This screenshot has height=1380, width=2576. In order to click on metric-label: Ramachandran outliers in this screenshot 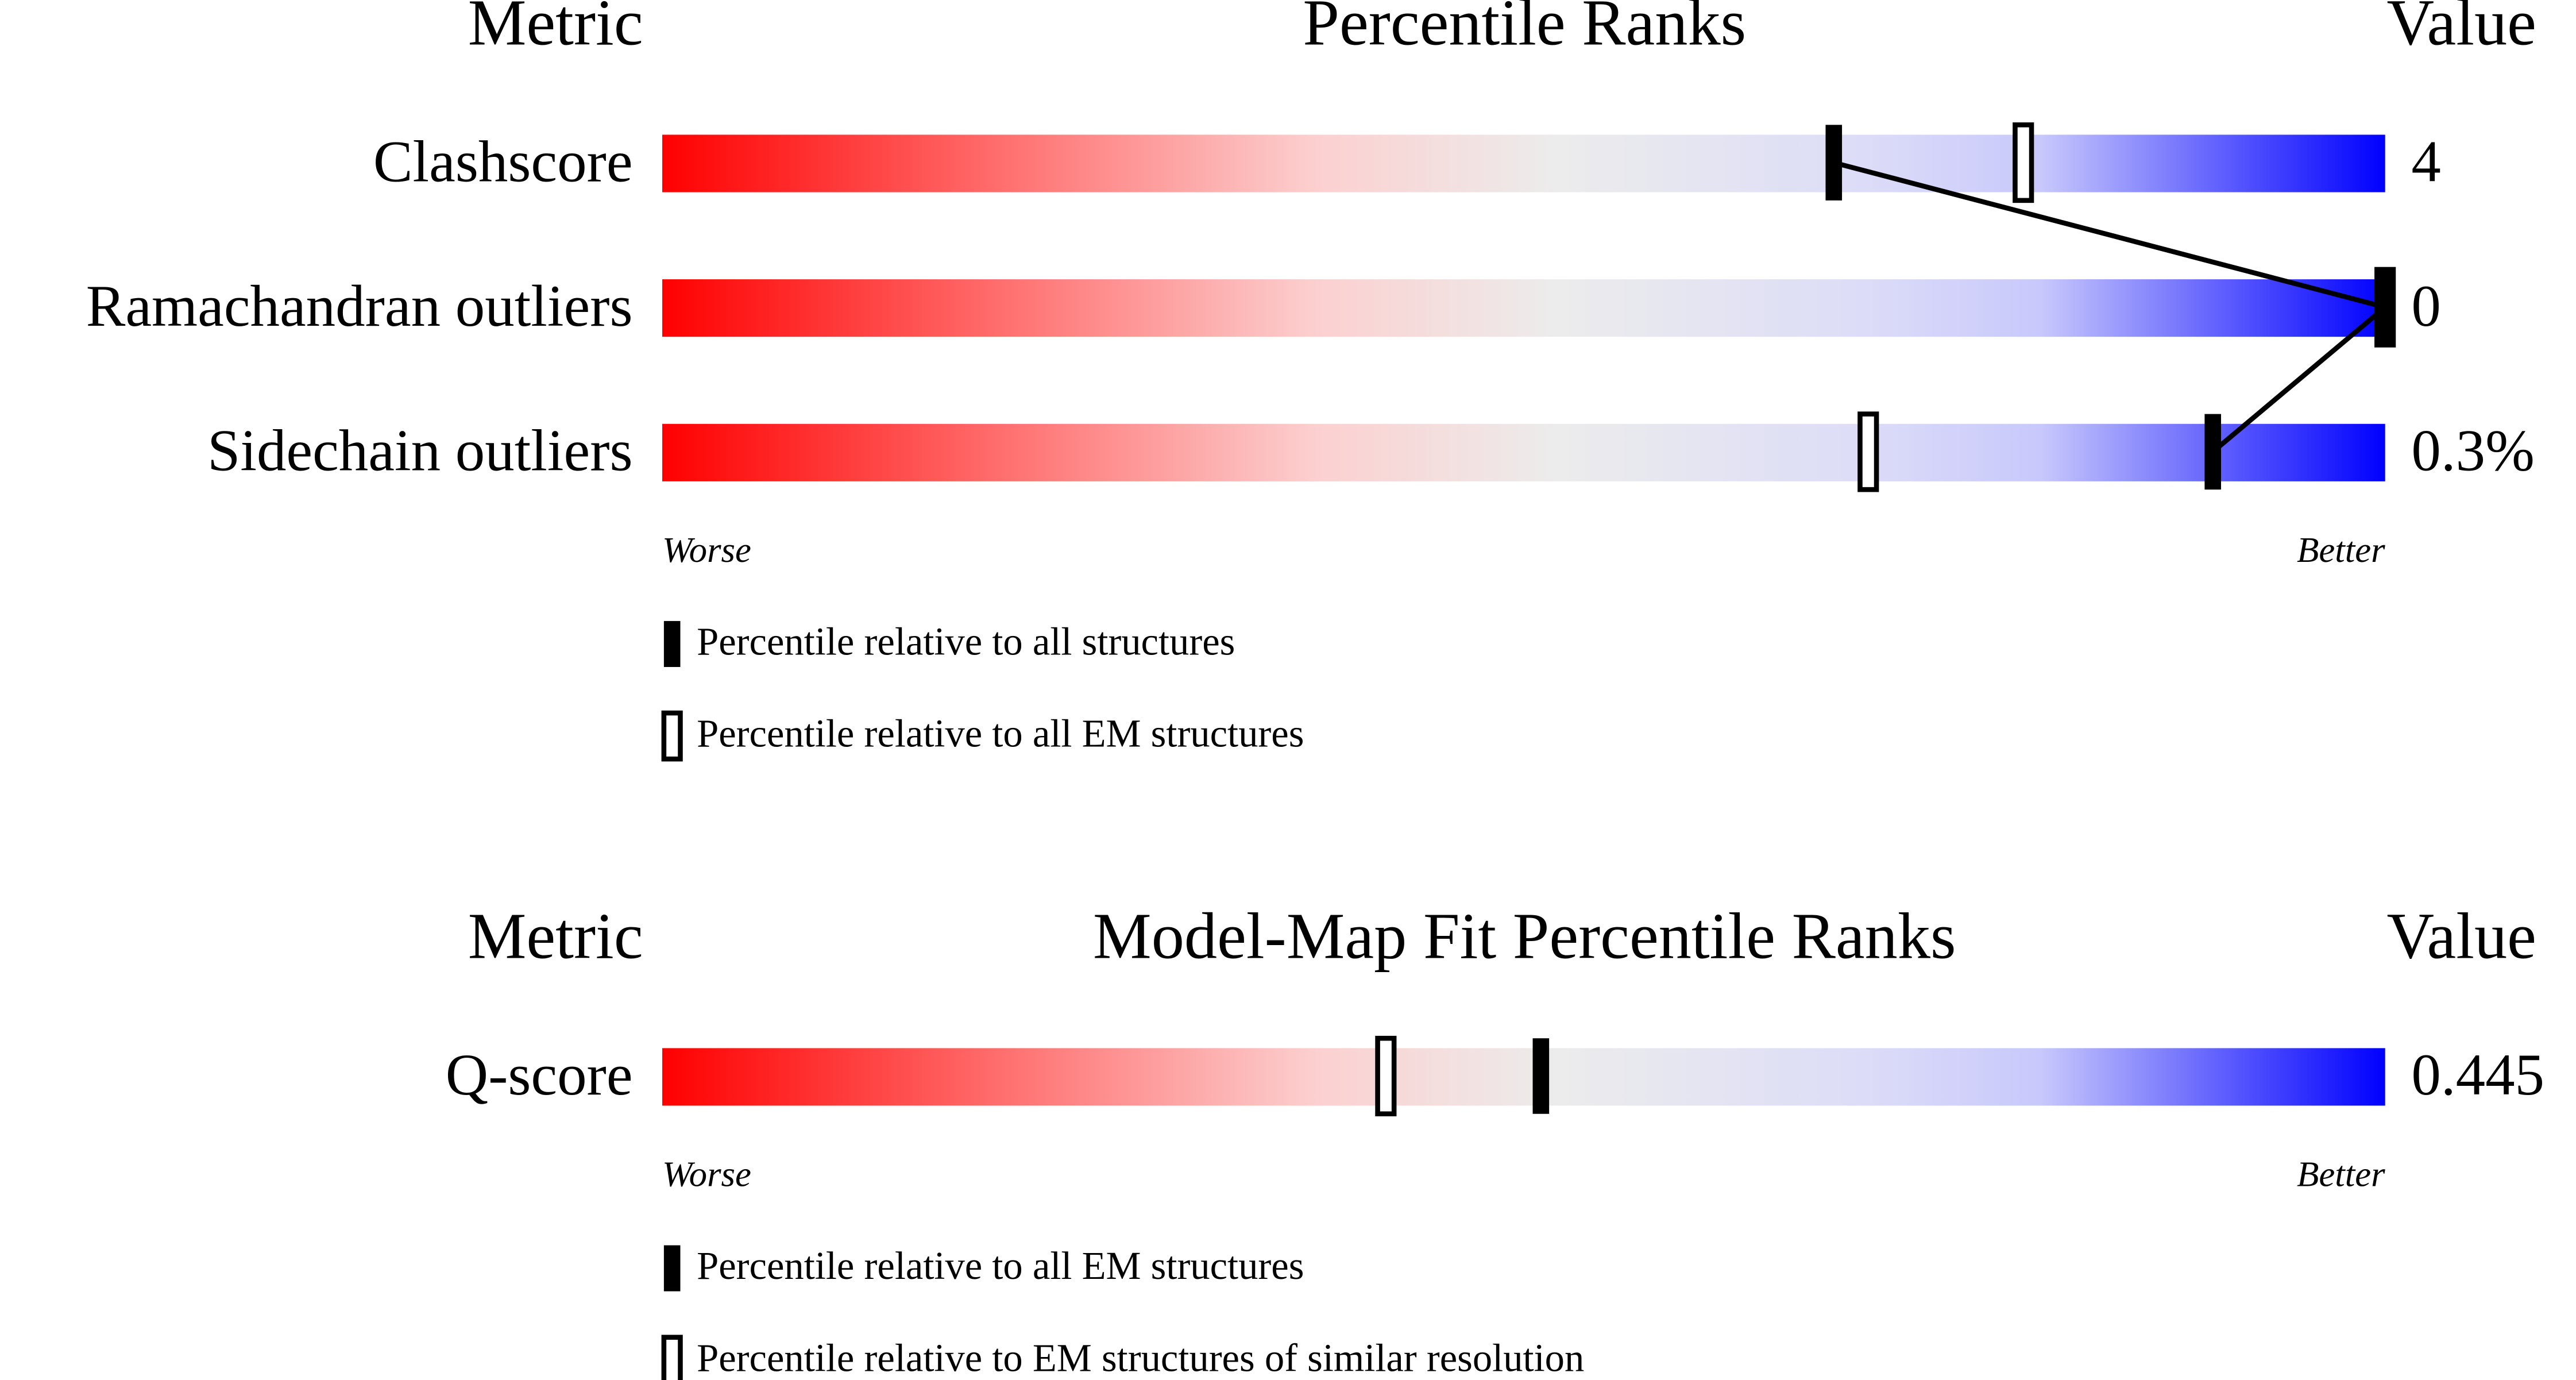, I will do `click(359, 306)`.